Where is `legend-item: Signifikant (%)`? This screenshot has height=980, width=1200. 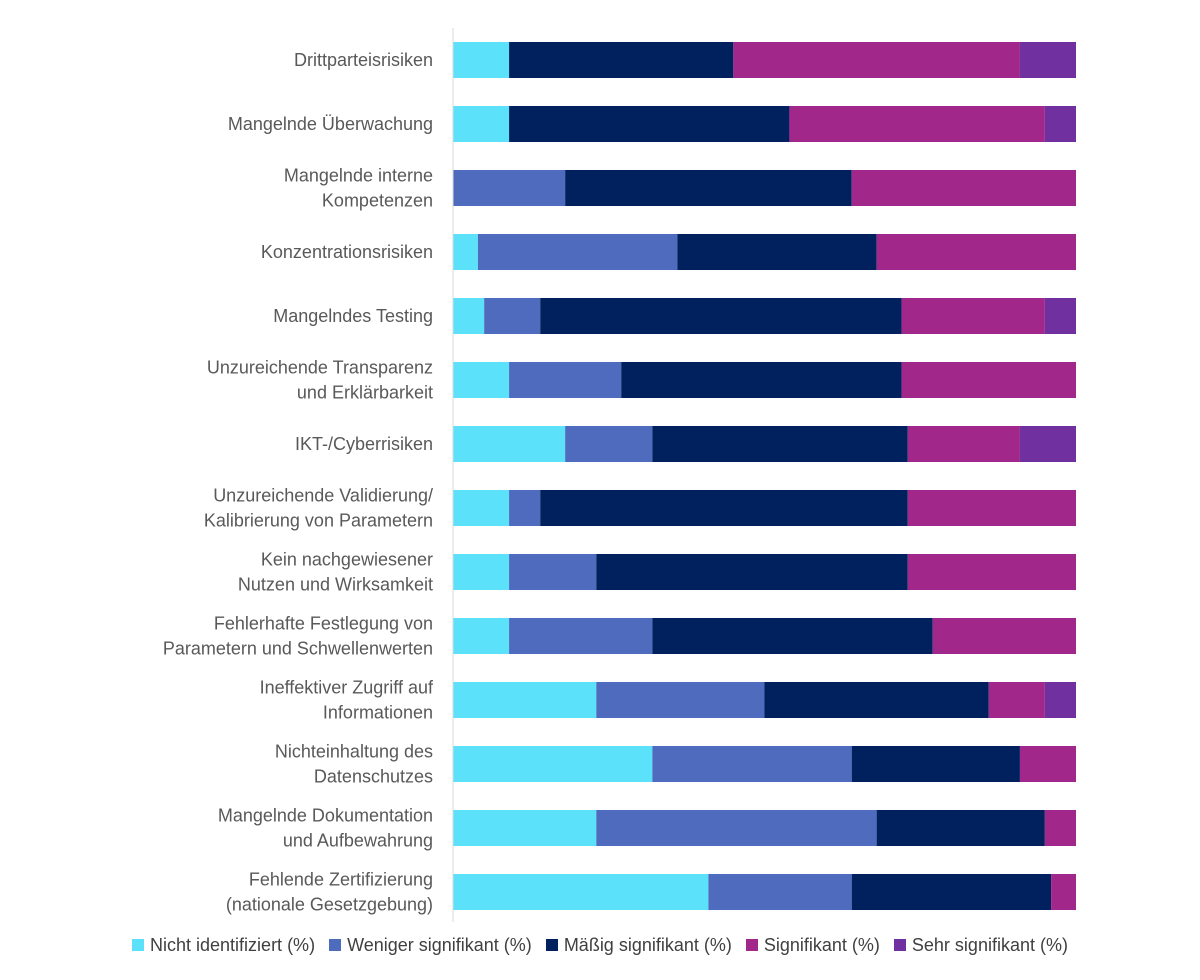
legend-item: Signifikant (%) is located at coordinates (812, 945).